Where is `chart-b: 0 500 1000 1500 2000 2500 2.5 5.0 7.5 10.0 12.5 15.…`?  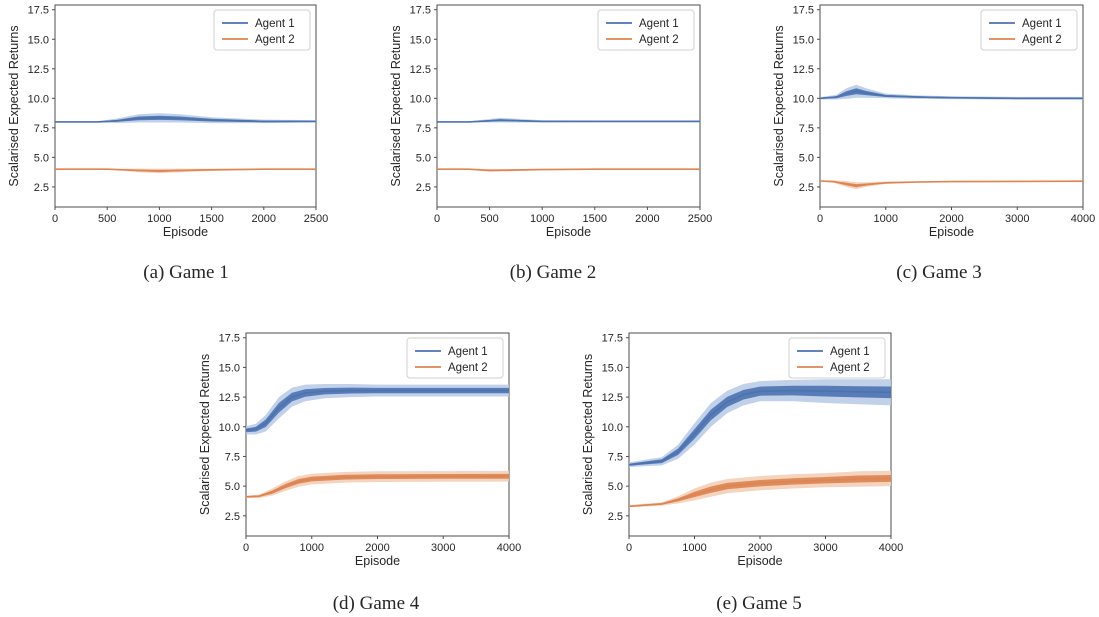
chart-b: 0 500 1000 1500 2000 2500 2.5 5.0 7.5 10.0 12.5 15.… is located at coordinates (550, 121).